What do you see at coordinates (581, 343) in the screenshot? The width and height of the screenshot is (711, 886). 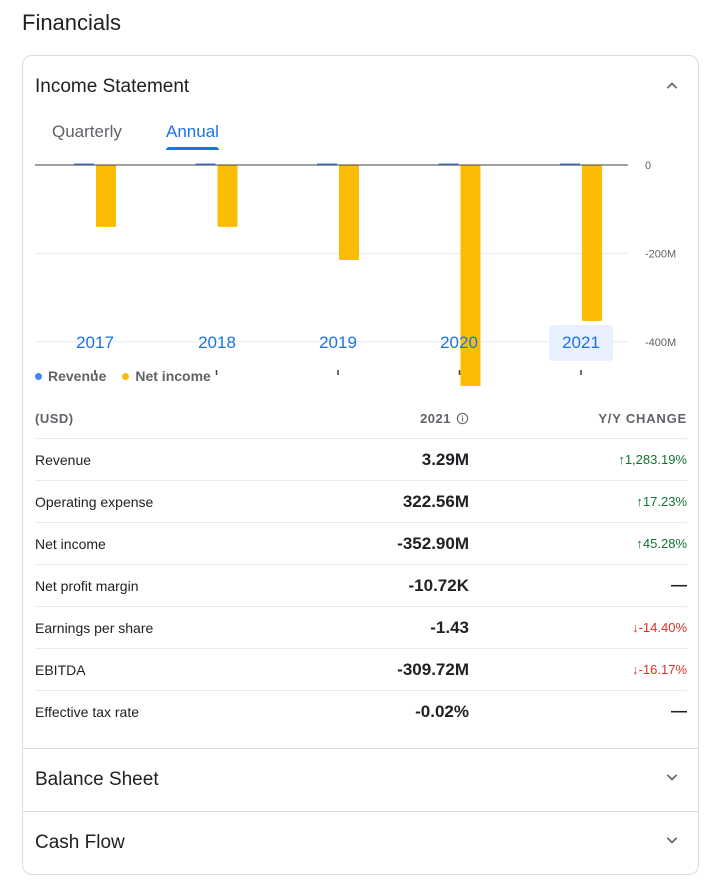 I see `year-button-2021: 2021` at bounding box center [581, 343].